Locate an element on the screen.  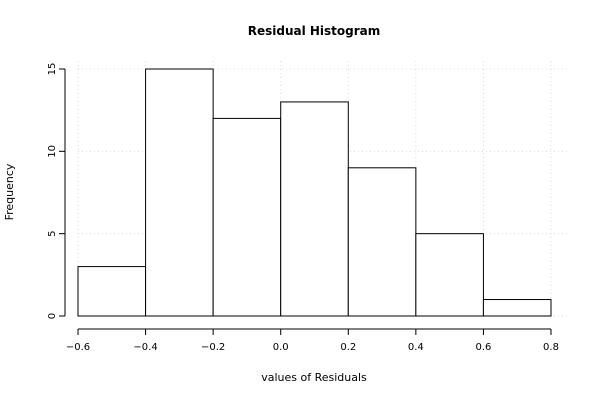
x-axis: −0.6 −0.4 −0.2 0.0 0.2 0.4 0.6 0.8 is located at coordinates (312, 340).